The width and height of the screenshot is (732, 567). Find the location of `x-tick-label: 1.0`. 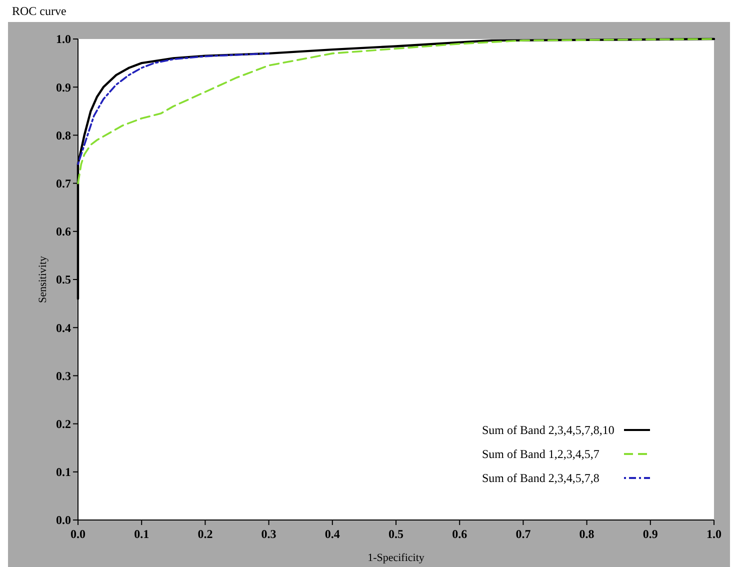

x-tick-label: 1.0 is located at coordinates (714, 534).